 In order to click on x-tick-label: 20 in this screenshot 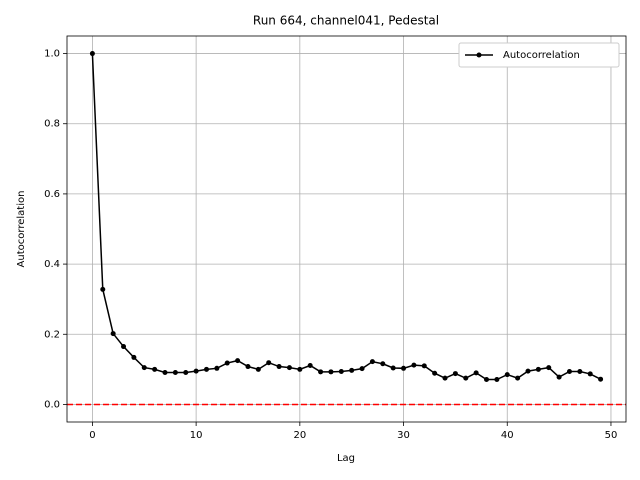, I will do `click(299, 435)`.